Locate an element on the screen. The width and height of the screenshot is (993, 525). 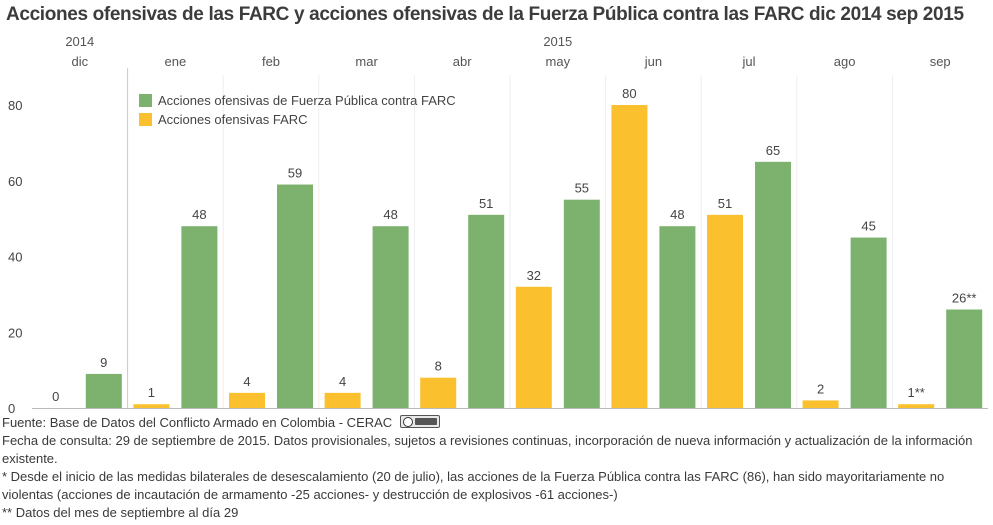
data-label: 2 is located at coordinates (820, 388).